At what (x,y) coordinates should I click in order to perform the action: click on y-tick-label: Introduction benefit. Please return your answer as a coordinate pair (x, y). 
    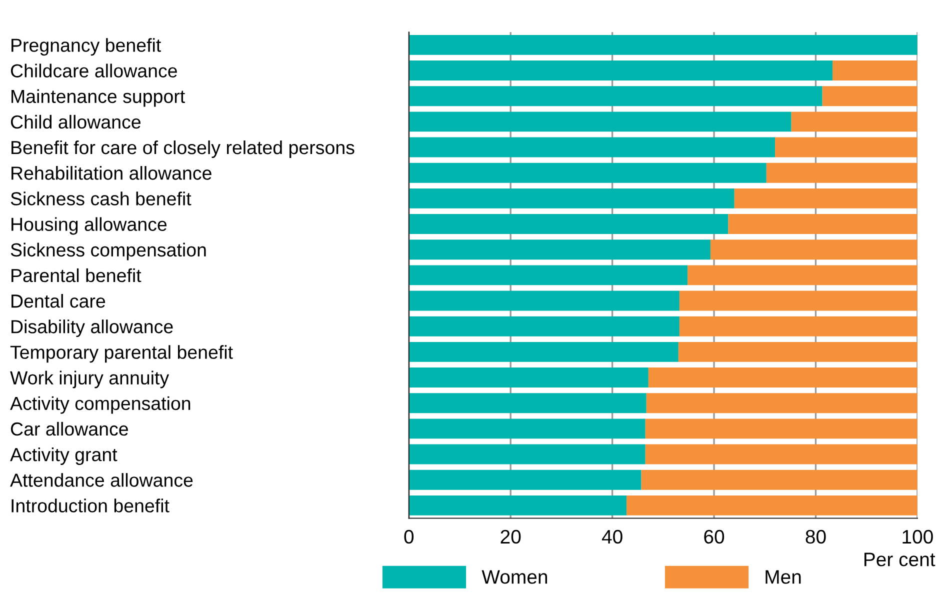
    Looking at the image, I should click on (91, 505).